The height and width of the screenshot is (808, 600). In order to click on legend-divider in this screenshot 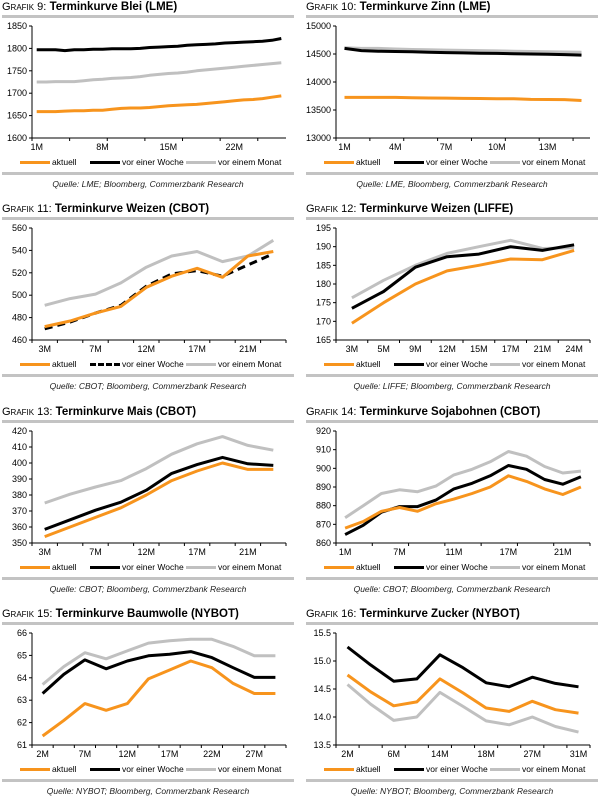, I will do `click(452, 578)`.